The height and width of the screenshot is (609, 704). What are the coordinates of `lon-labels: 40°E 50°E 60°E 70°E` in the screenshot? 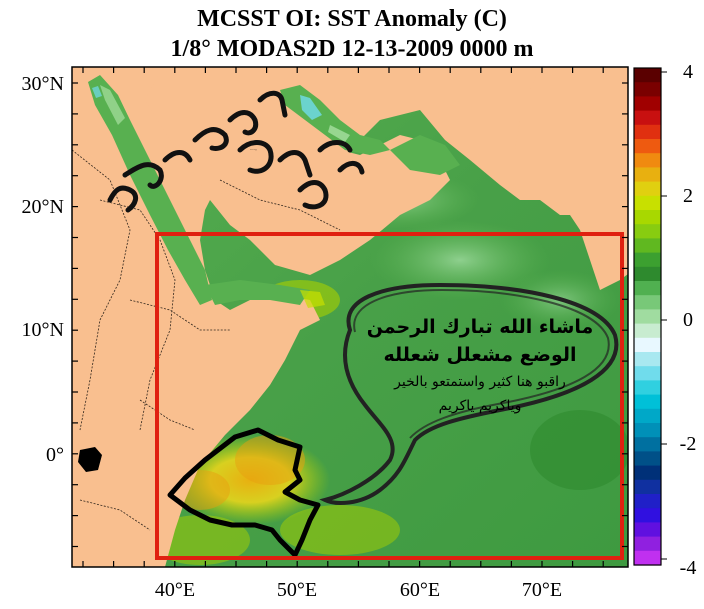 It's located at (358, 590).